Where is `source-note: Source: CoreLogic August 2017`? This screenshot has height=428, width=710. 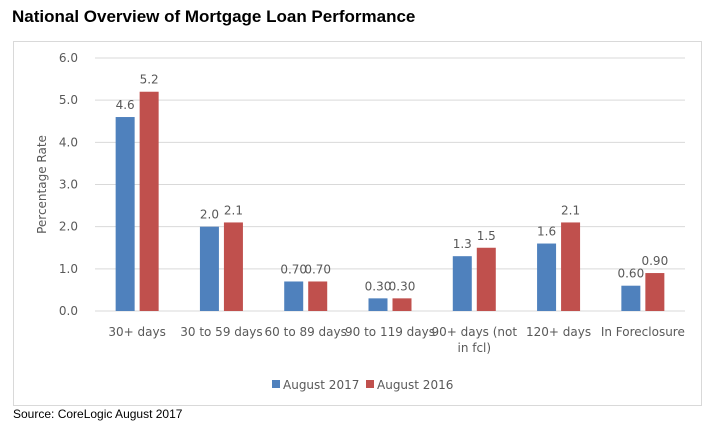 source-note: Source: CoreLogic August 2017 is located at coordinates (98, 414).